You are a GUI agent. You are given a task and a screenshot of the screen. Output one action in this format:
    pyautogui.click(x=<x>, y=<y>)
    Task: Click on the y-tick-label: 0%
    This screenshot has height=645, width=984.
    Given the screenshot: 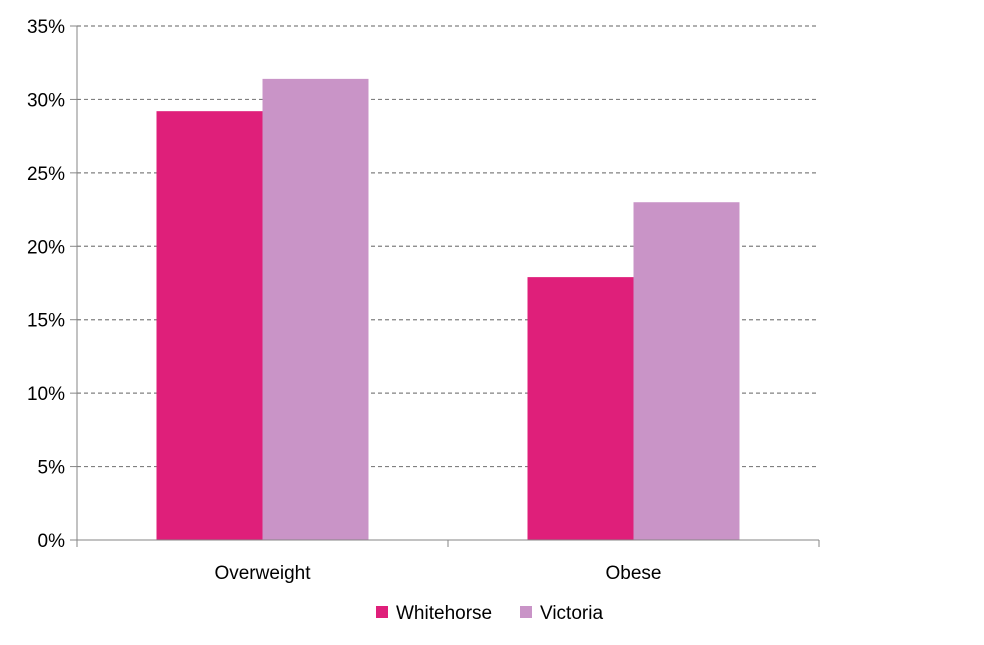 What is the action you would take?
    pyautogui.click(x=52, y=541)
    